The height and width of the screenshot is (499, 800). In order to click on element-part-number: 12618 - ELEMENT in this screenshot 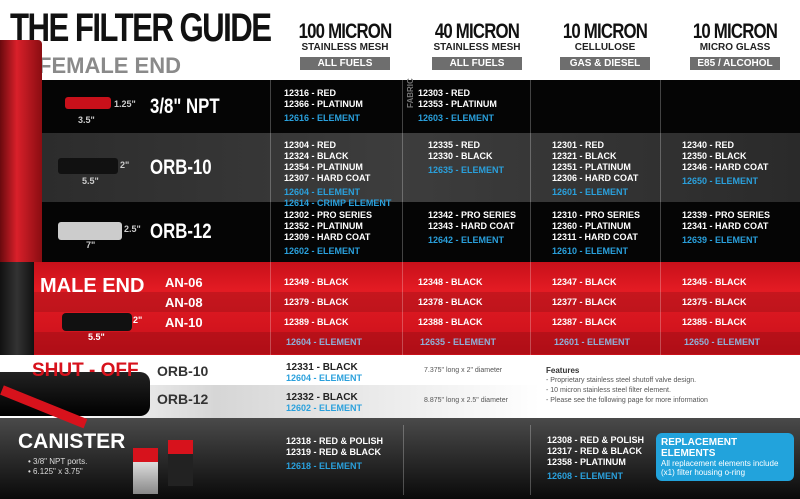, I will do `click(324, 466)`.